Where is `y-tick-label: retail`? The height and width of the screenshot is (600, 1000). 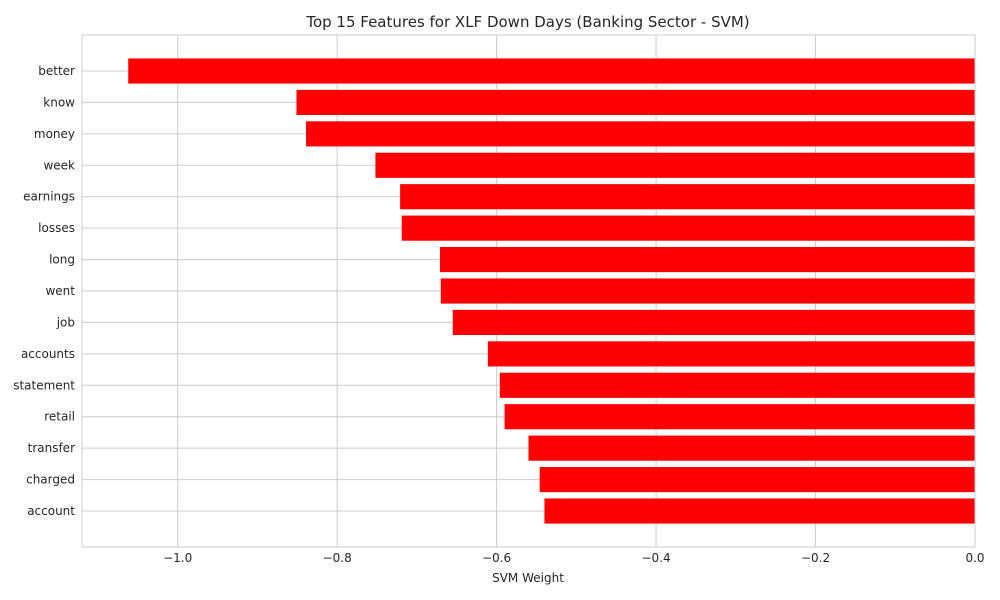 y-tick-label: retail is located at coordinates (59, 417).